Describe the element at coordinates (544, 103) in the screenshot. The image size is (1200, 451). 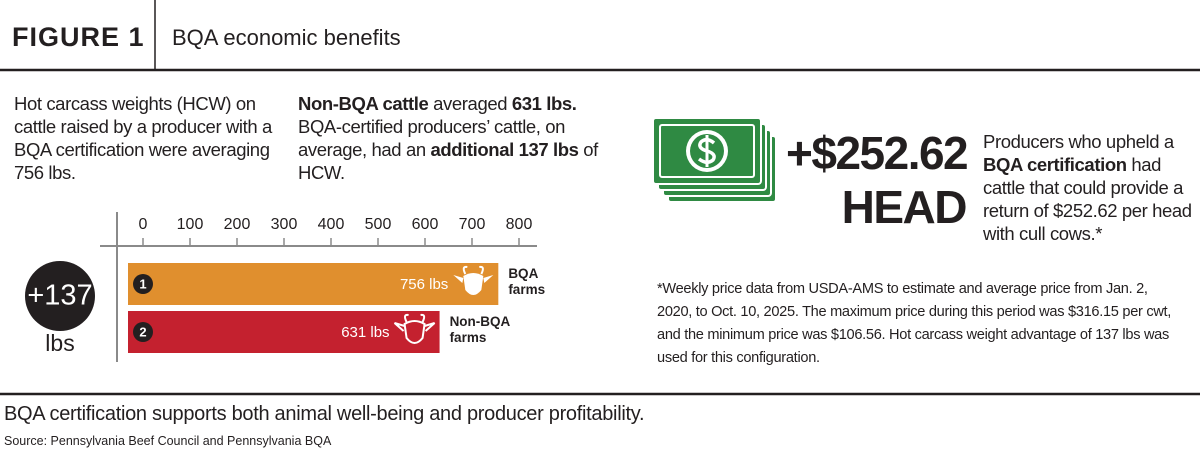
I see `text-run: 631 lbs.` at that location.